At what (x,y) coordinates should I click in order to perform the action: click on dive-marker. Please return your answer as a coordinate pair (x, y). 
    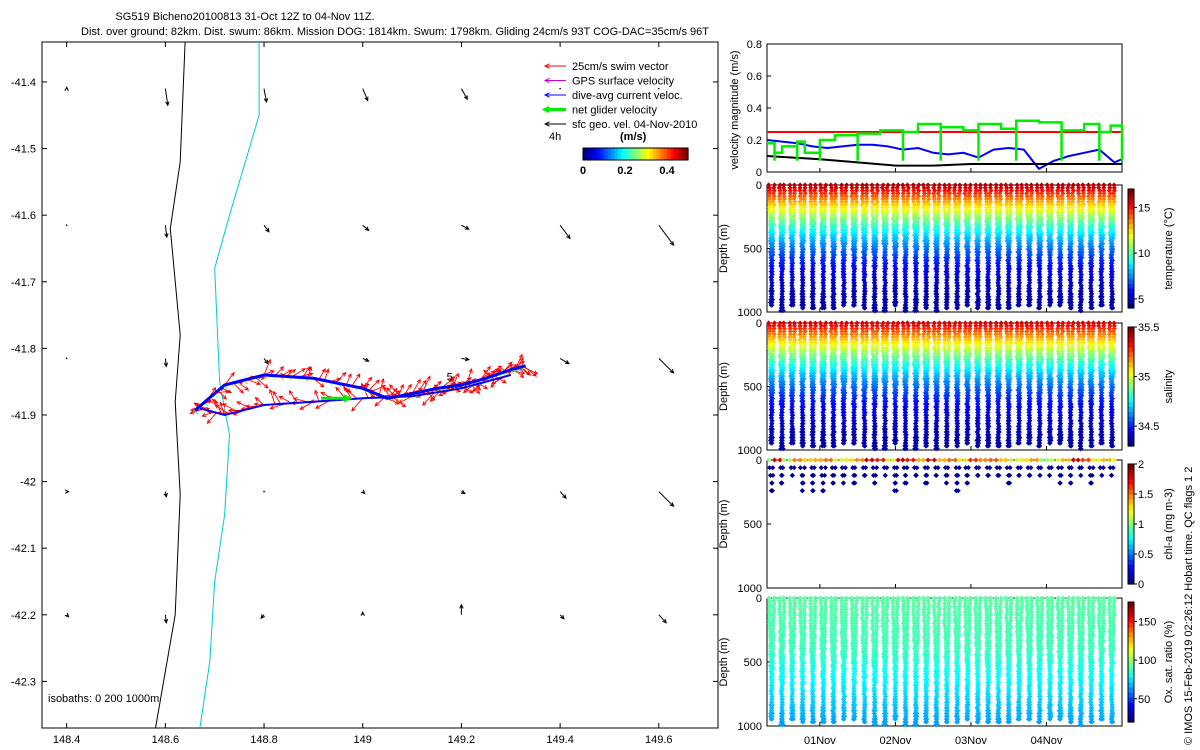
    Looking at the image, I should click on (196, 412).